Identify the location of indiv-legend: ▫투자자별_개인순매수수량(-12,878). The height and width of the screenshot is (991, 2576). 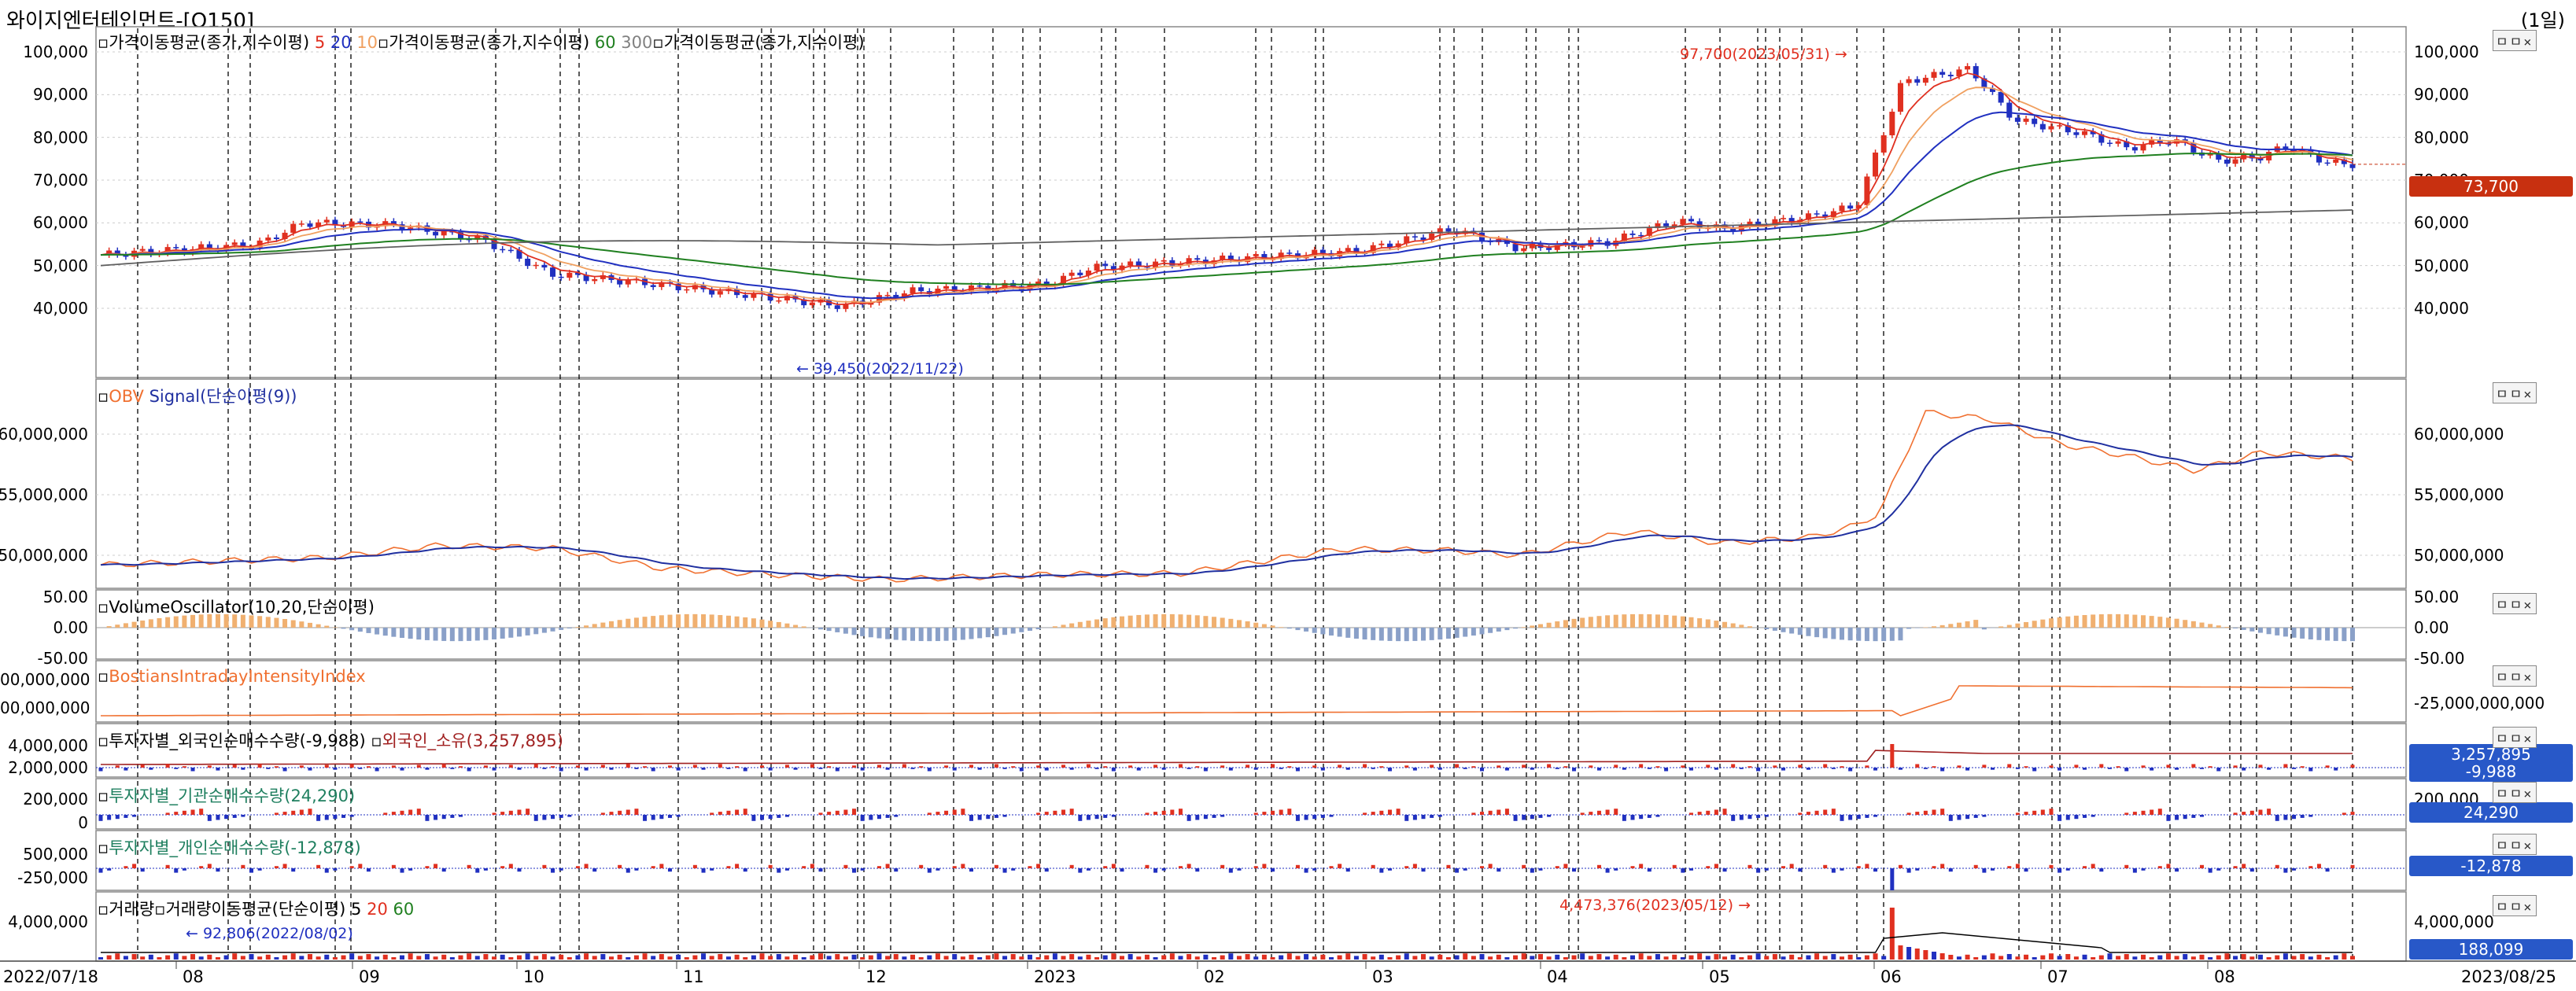
(229, 847).